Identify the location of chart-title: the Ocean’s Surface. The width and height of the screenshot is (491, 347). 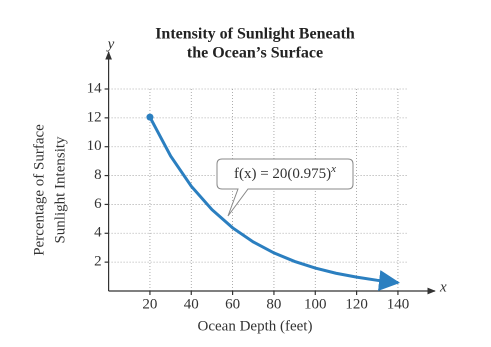
(255, 53).